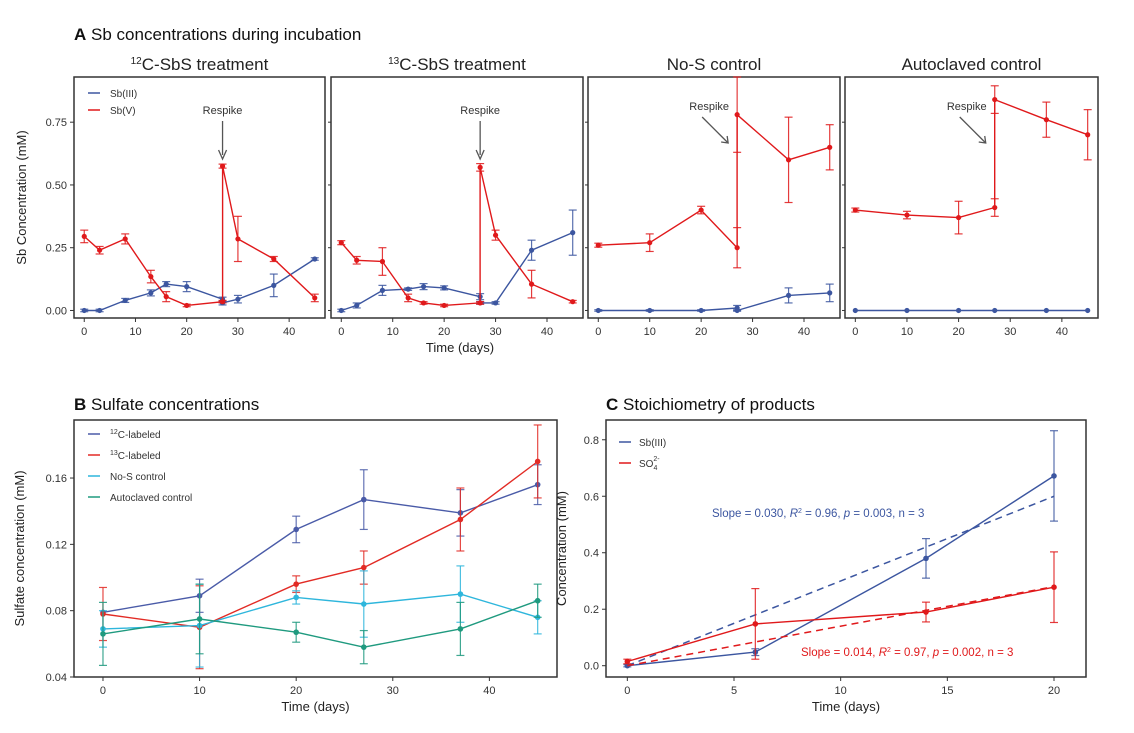 Image resolution: width=1134 pixels, height=733 pixels. I want to click on legend: Sb(III) SO4 2-, so click(642, 455).